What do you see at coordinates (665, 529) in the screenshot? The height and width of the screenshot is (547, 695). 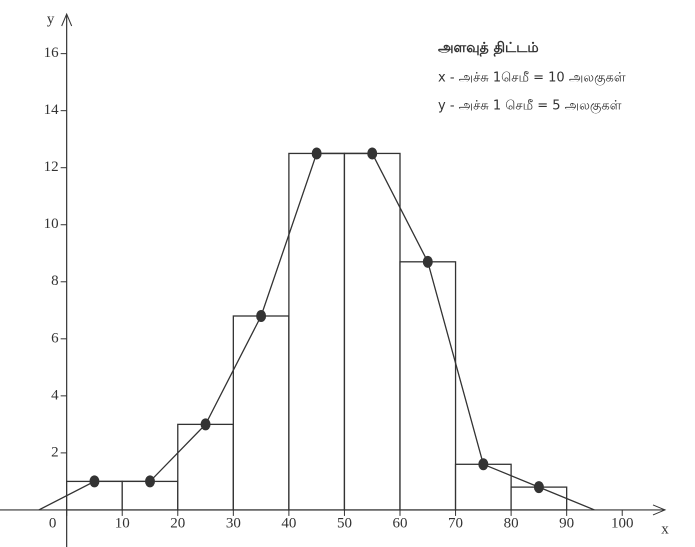 I see `x-axis-label: x` at bounding box center [665, 529].